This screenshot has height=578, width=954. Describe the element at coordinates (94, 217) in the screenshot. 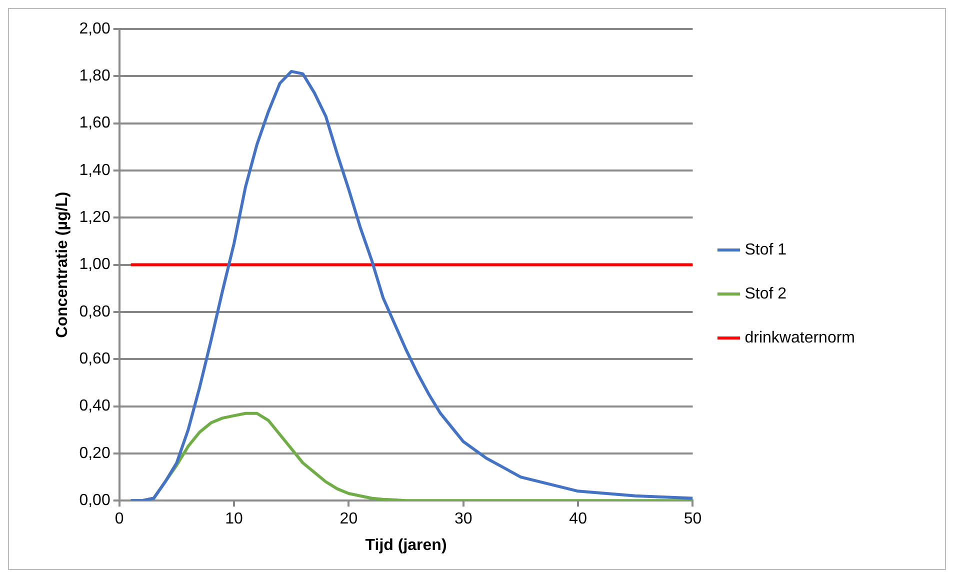

I see `y-tick-label: 1,20` at that location.